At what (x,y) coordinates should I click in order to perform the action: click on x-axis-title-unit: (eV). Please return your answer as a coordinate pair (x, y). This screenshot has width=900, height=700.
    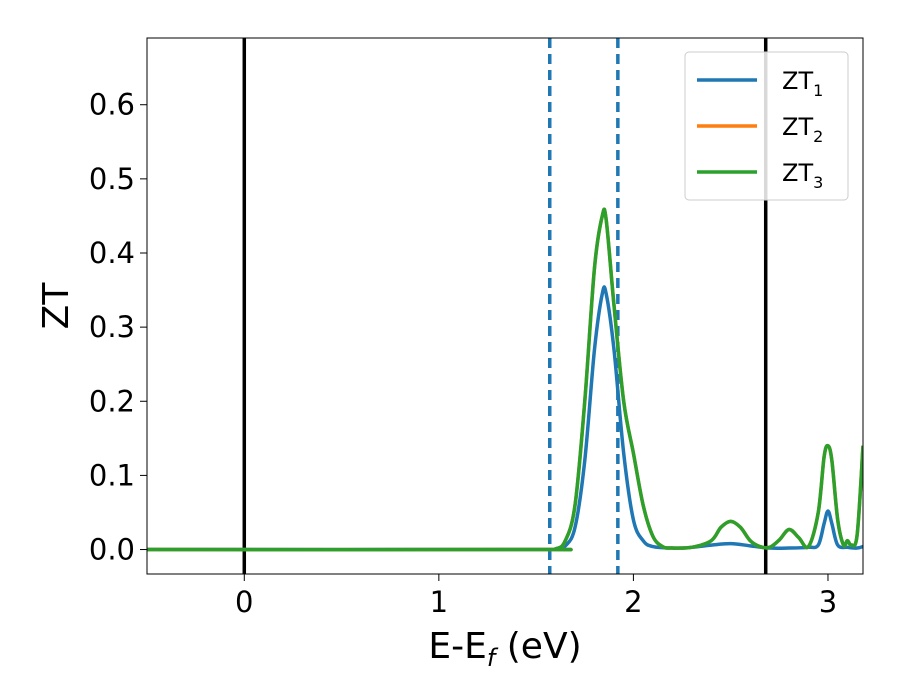
    Looking at the image, I should click on (538, 646).